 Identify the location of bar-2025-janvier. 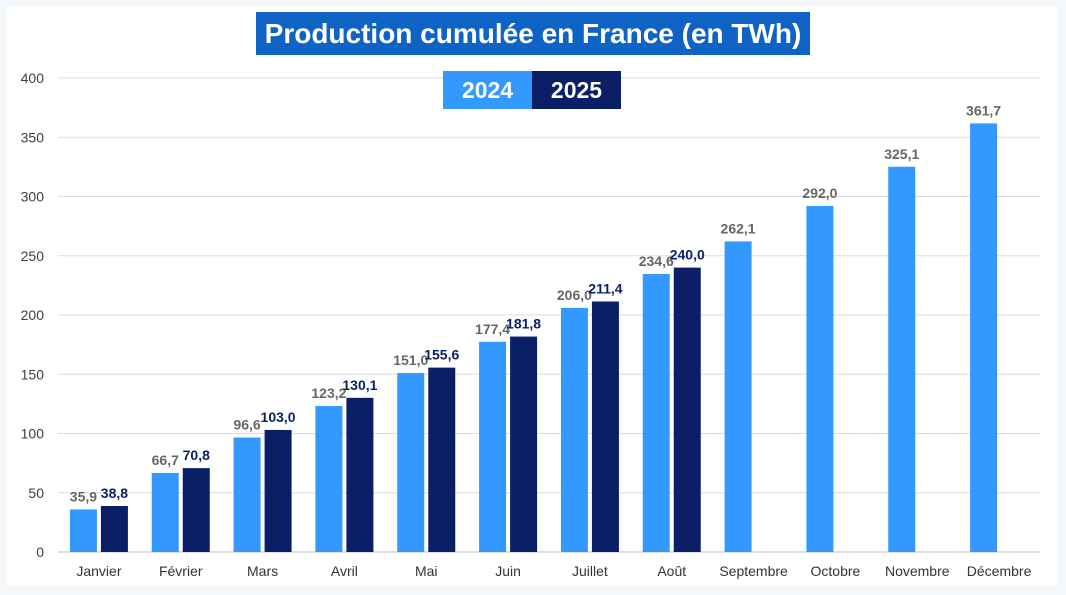
(114, 529).